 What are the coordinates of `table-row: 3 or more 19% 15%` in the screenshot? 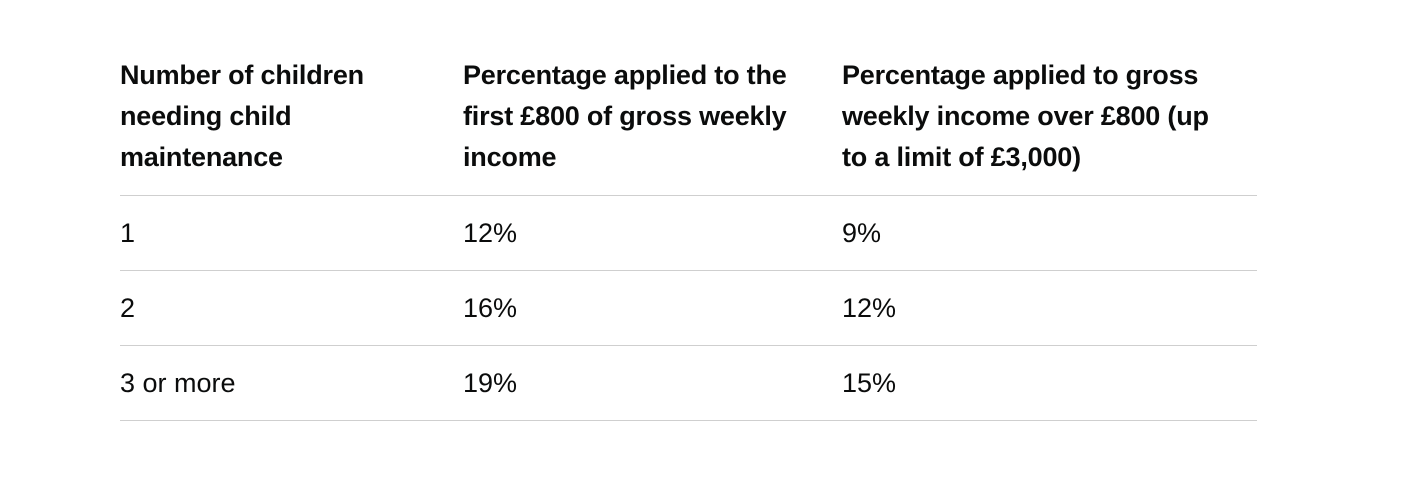 It's located at (688, 383).